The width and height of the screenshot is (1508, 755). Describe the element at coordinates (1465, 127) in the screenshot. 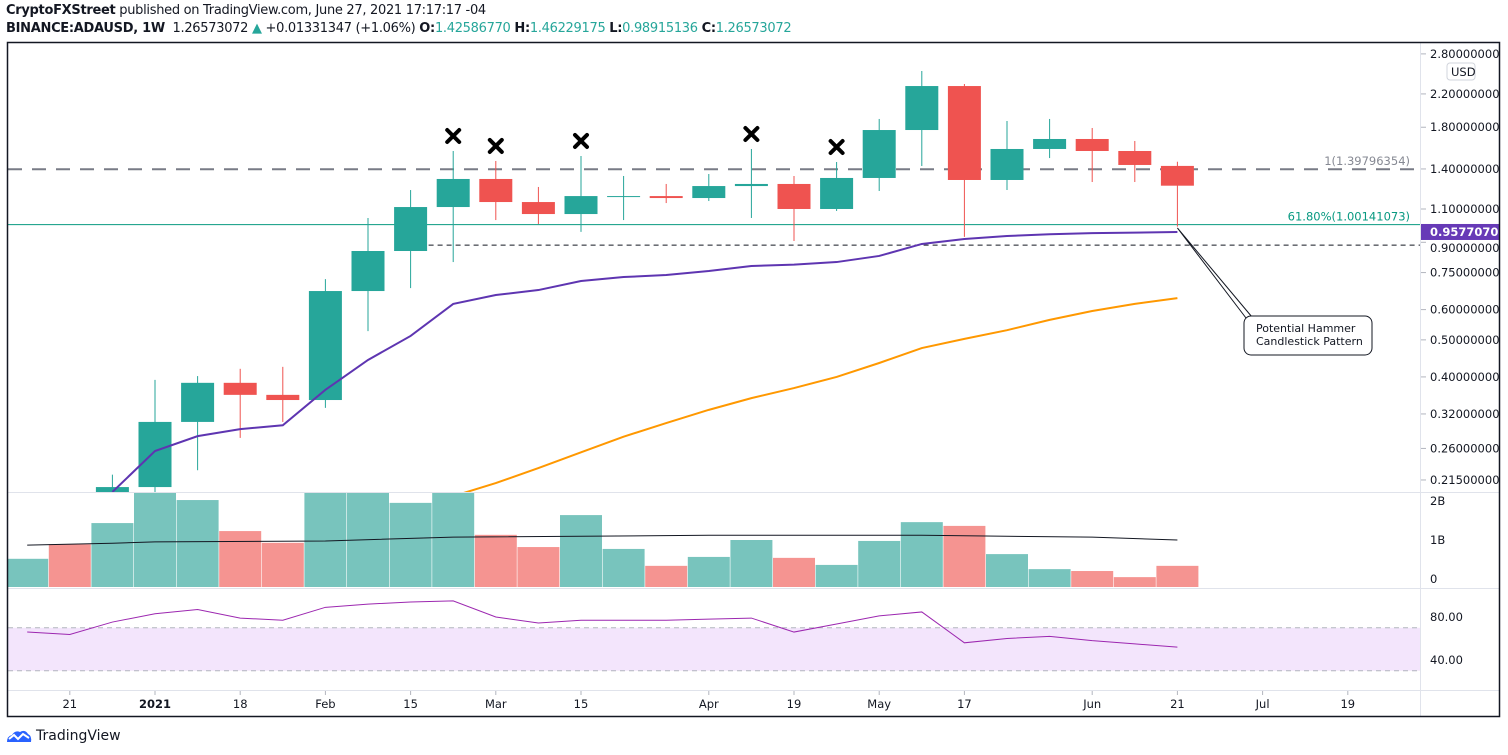

I see `price-tick-label: 1.80000000` at that location.